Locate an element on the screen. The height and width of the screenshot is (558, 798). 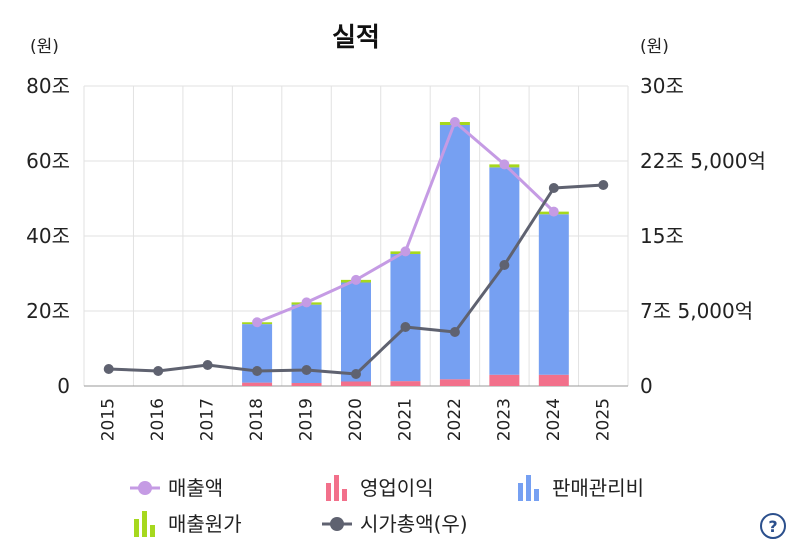
legend-revenue-marker-icon is located at coordinates (145, 488).